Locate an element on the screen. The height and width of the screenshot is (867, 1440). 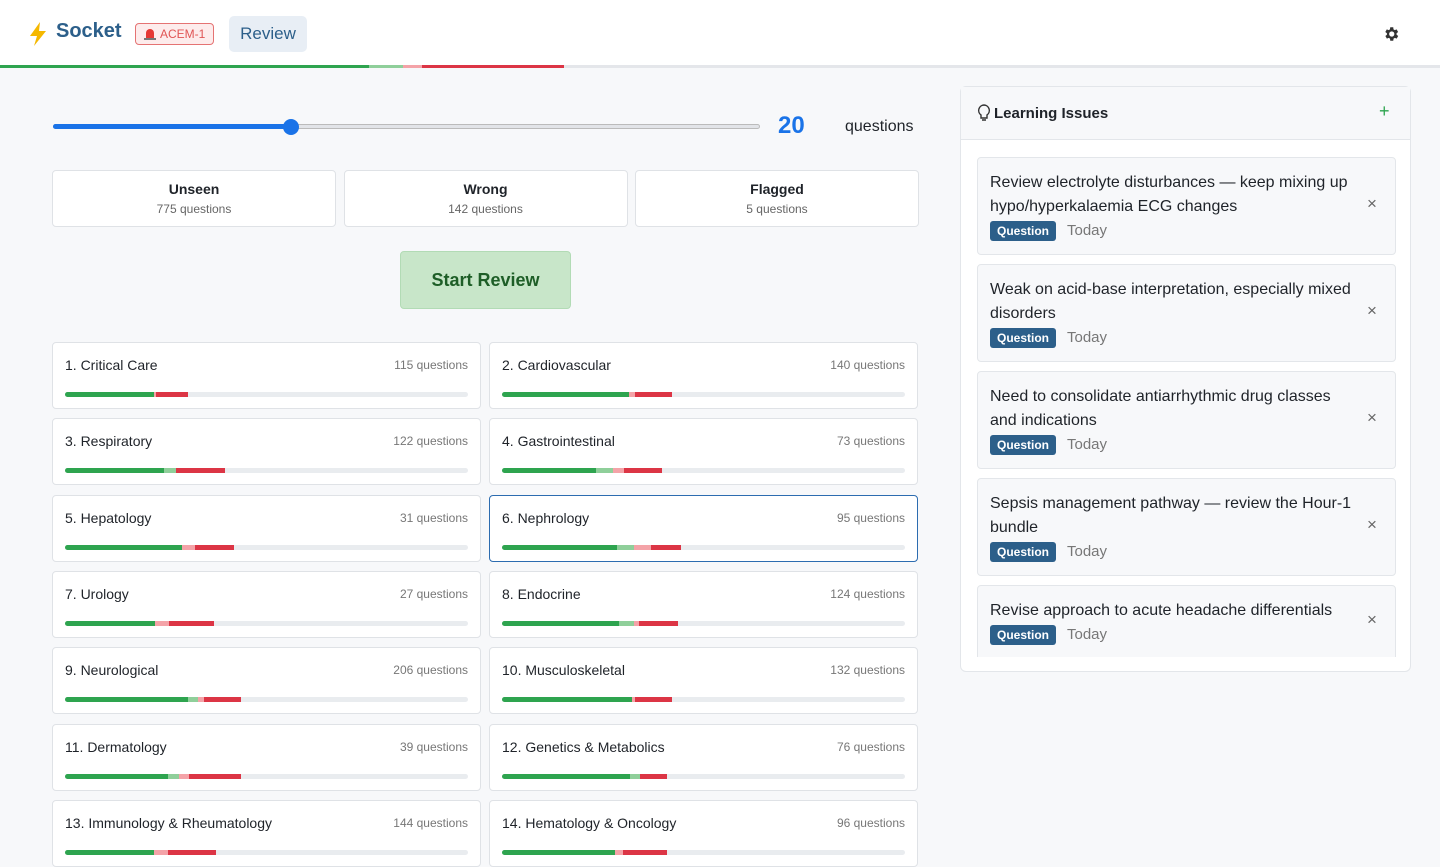
bulb-icon is located at coordinates (984, 112).